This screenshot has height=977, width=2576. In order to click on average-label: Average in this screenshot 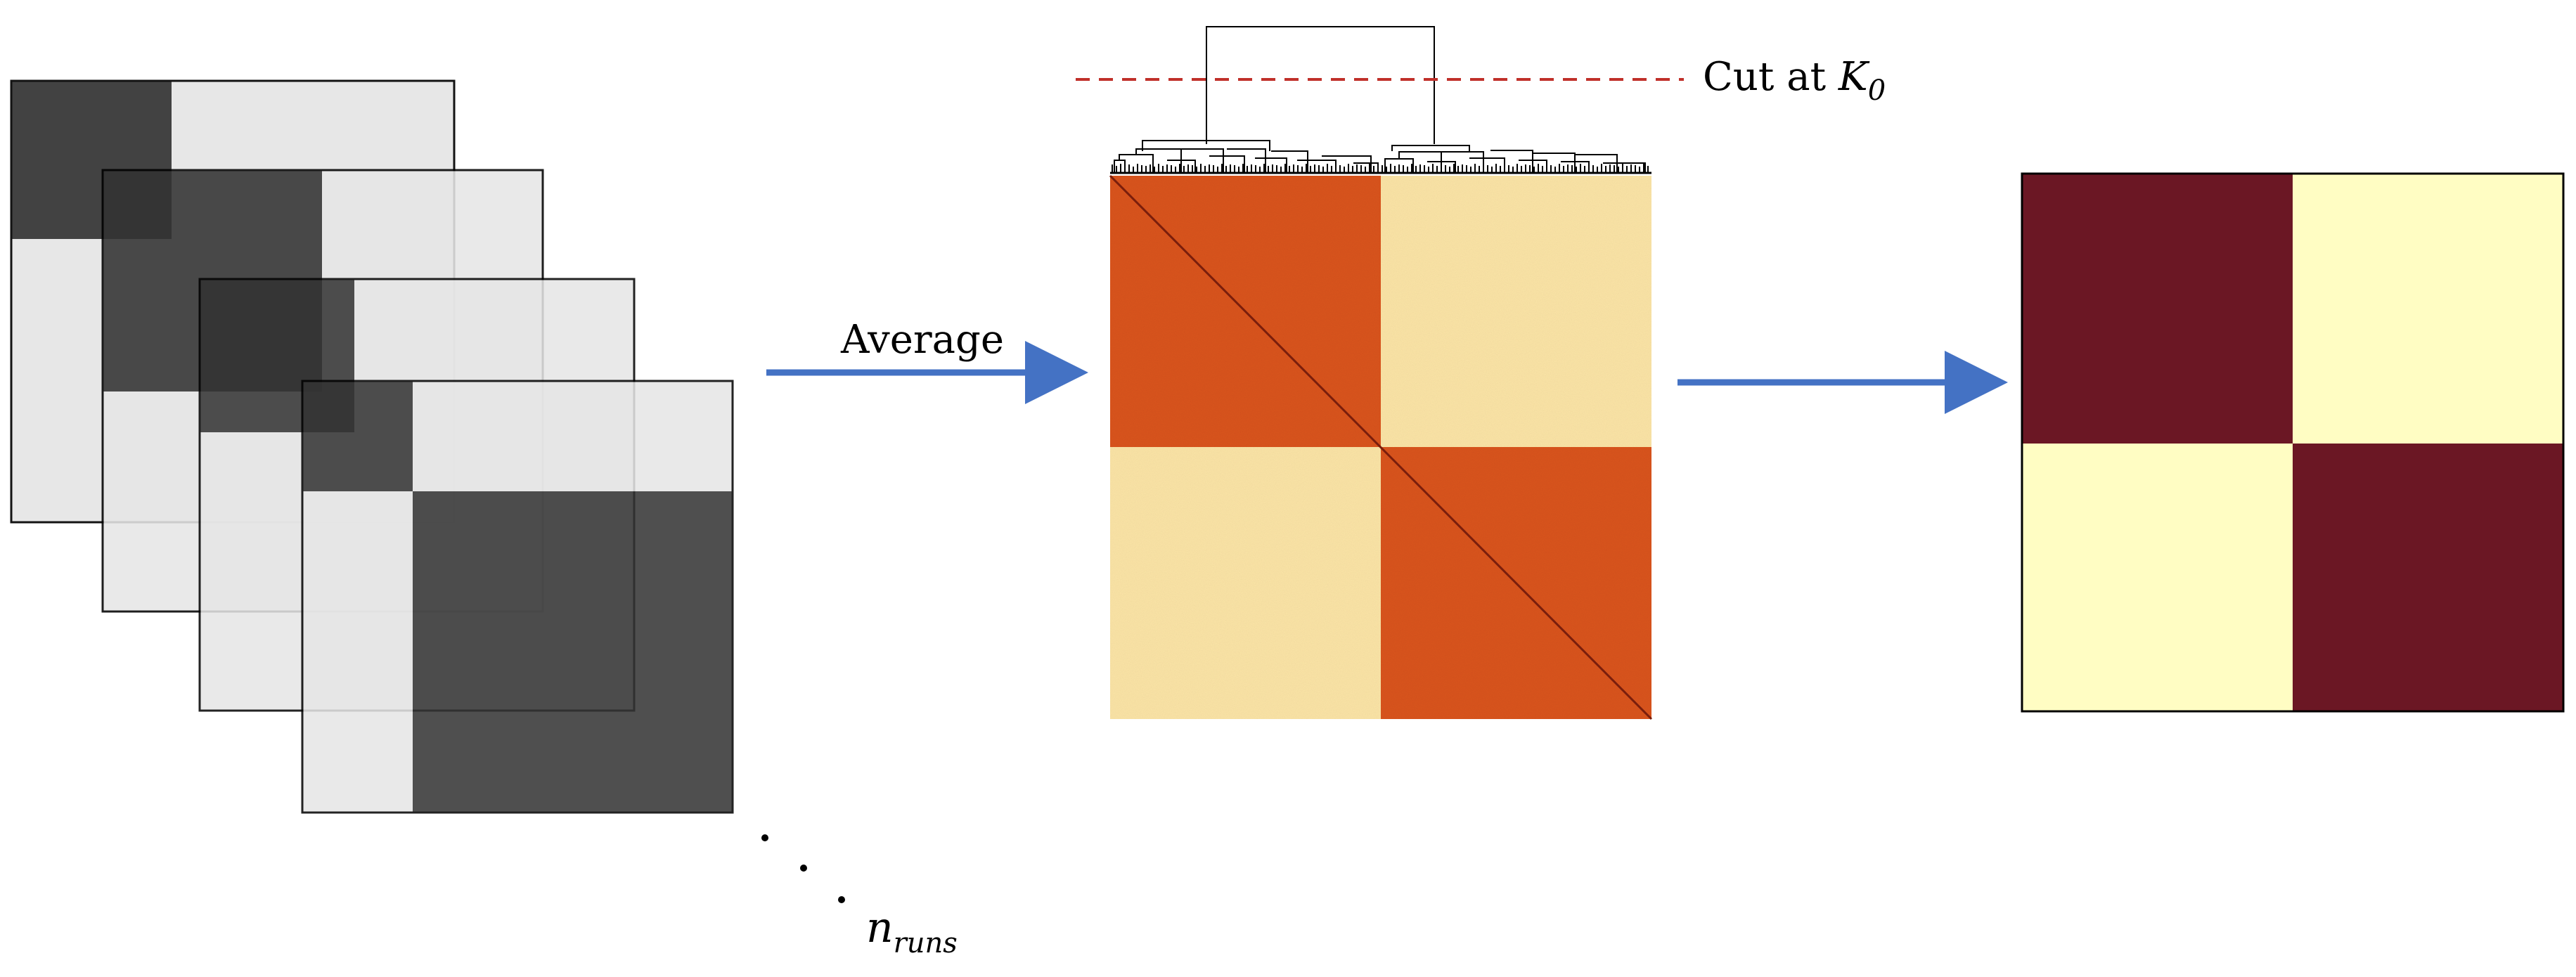, I will do `click(922, 340)`.